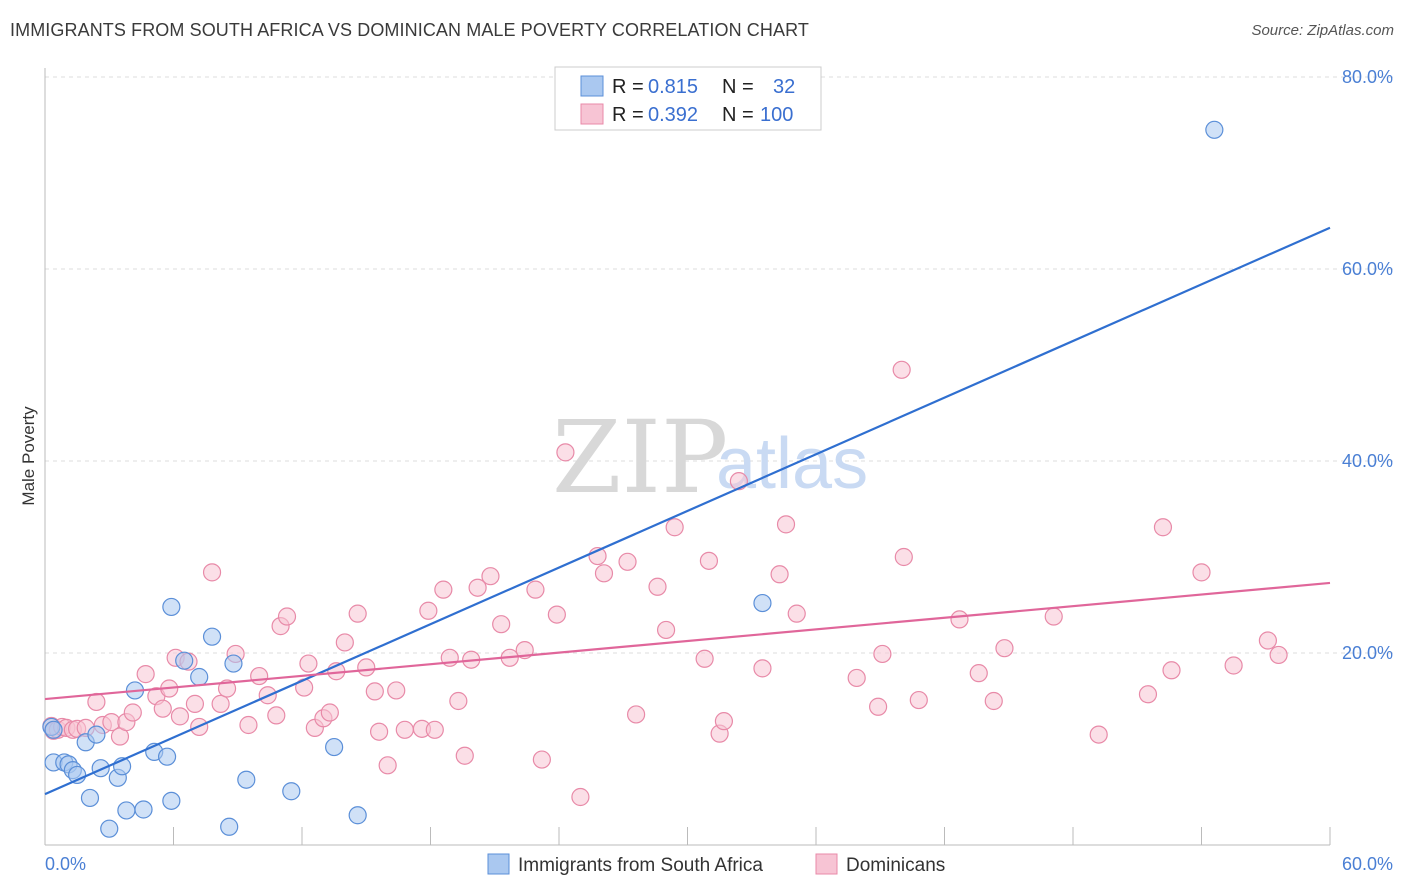 The image size is (1406, 892). I want to click on y-axis-label: Male Poverty, so click(28, 456).